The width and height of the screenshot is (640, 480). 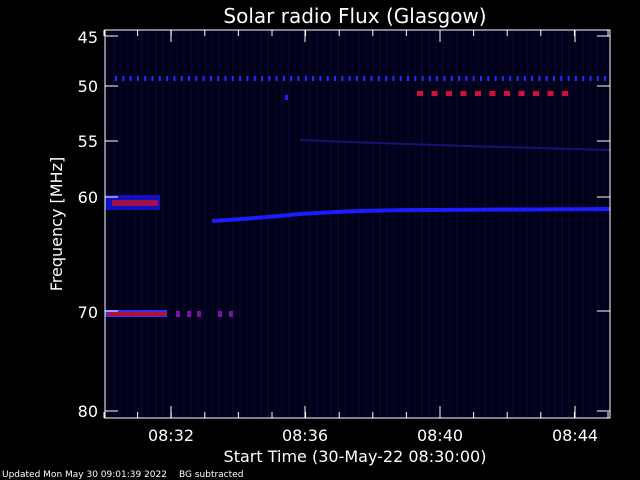 What do you see at coordinates (575, 435) in the screenshot?
I see `x-tick-0844: 08:44` at bounding box center [575, 435].